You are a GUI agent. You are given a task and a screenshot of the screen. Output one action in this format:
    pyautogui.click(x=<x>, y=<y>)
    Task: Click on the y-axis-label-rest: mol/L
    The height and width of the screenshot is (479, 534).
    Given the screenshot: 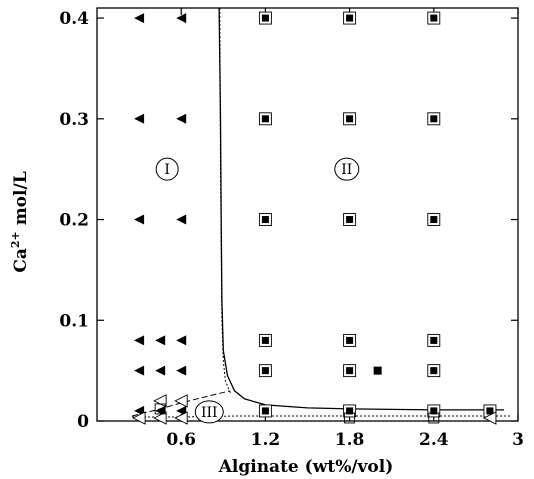 What is the action you would take?
    pyautogui.click(x=21, y=201)
    